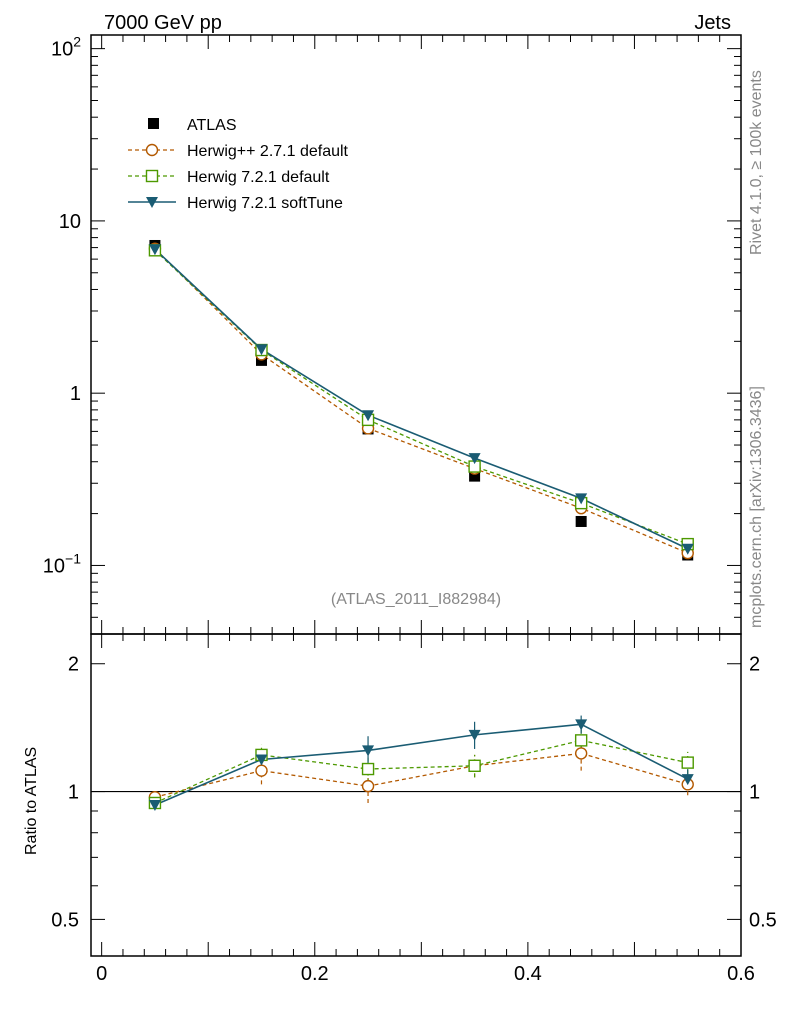  What do you see at coordinates (70, 222) in the screenshot?
I see `main-ytick-label: 10` at bounding box center [70, 222].